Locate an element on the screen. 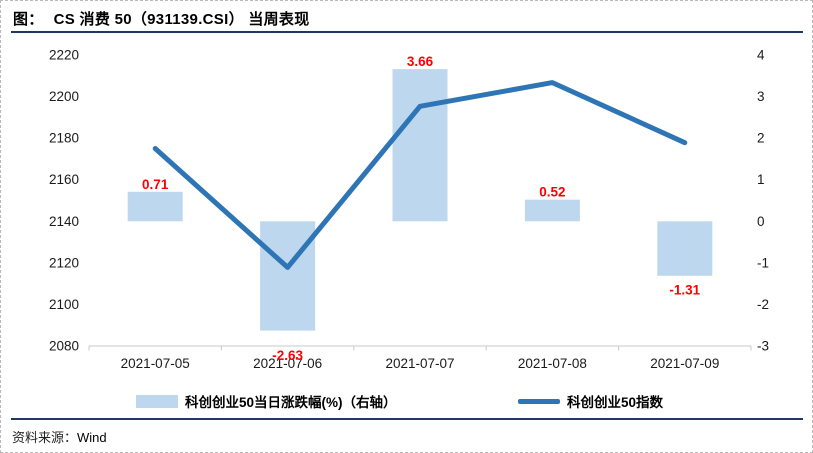 The image size is (813, 453). bar-value-label: 0.52 is located at coordinates (552, 192).